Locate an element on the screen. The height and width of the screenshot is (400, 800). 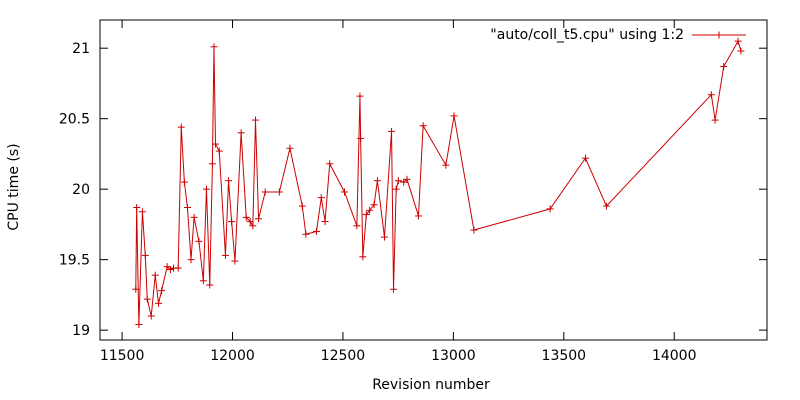
legend: "auto/coll_t5.cpu" using 1:2 is located at coordinates (618, 35).